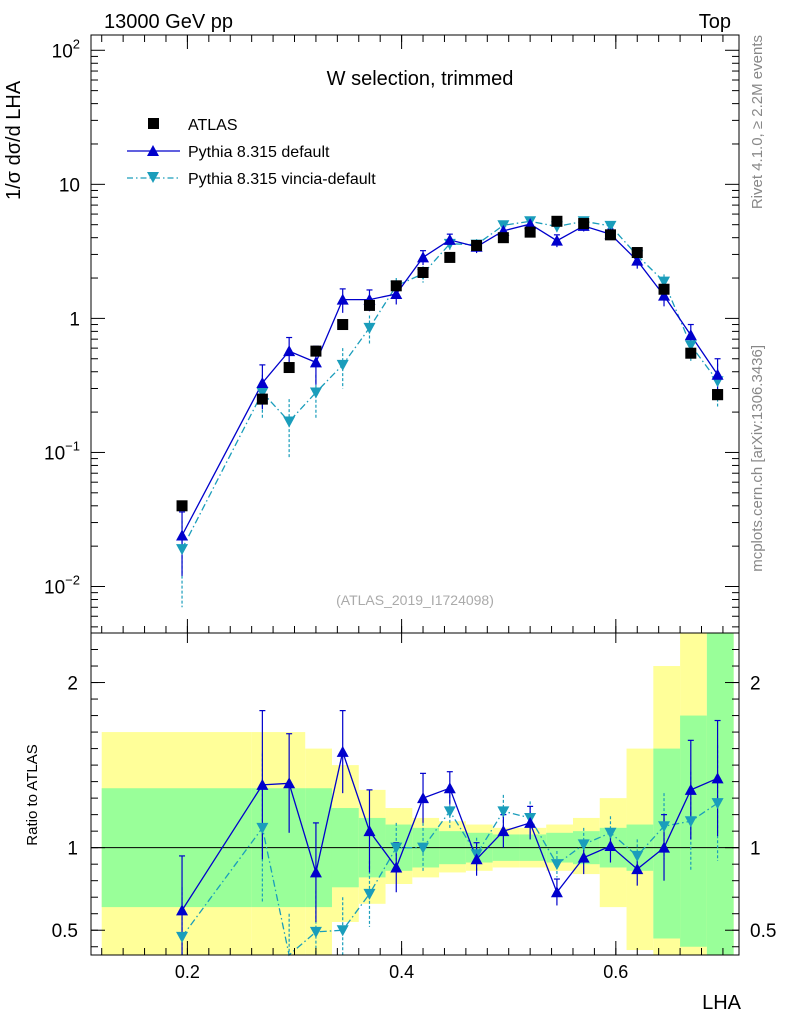  What do you see at coordinates (74, 319) in the screenshot?
I see `y-tick-label: 1` at bounding box center [74, 319].